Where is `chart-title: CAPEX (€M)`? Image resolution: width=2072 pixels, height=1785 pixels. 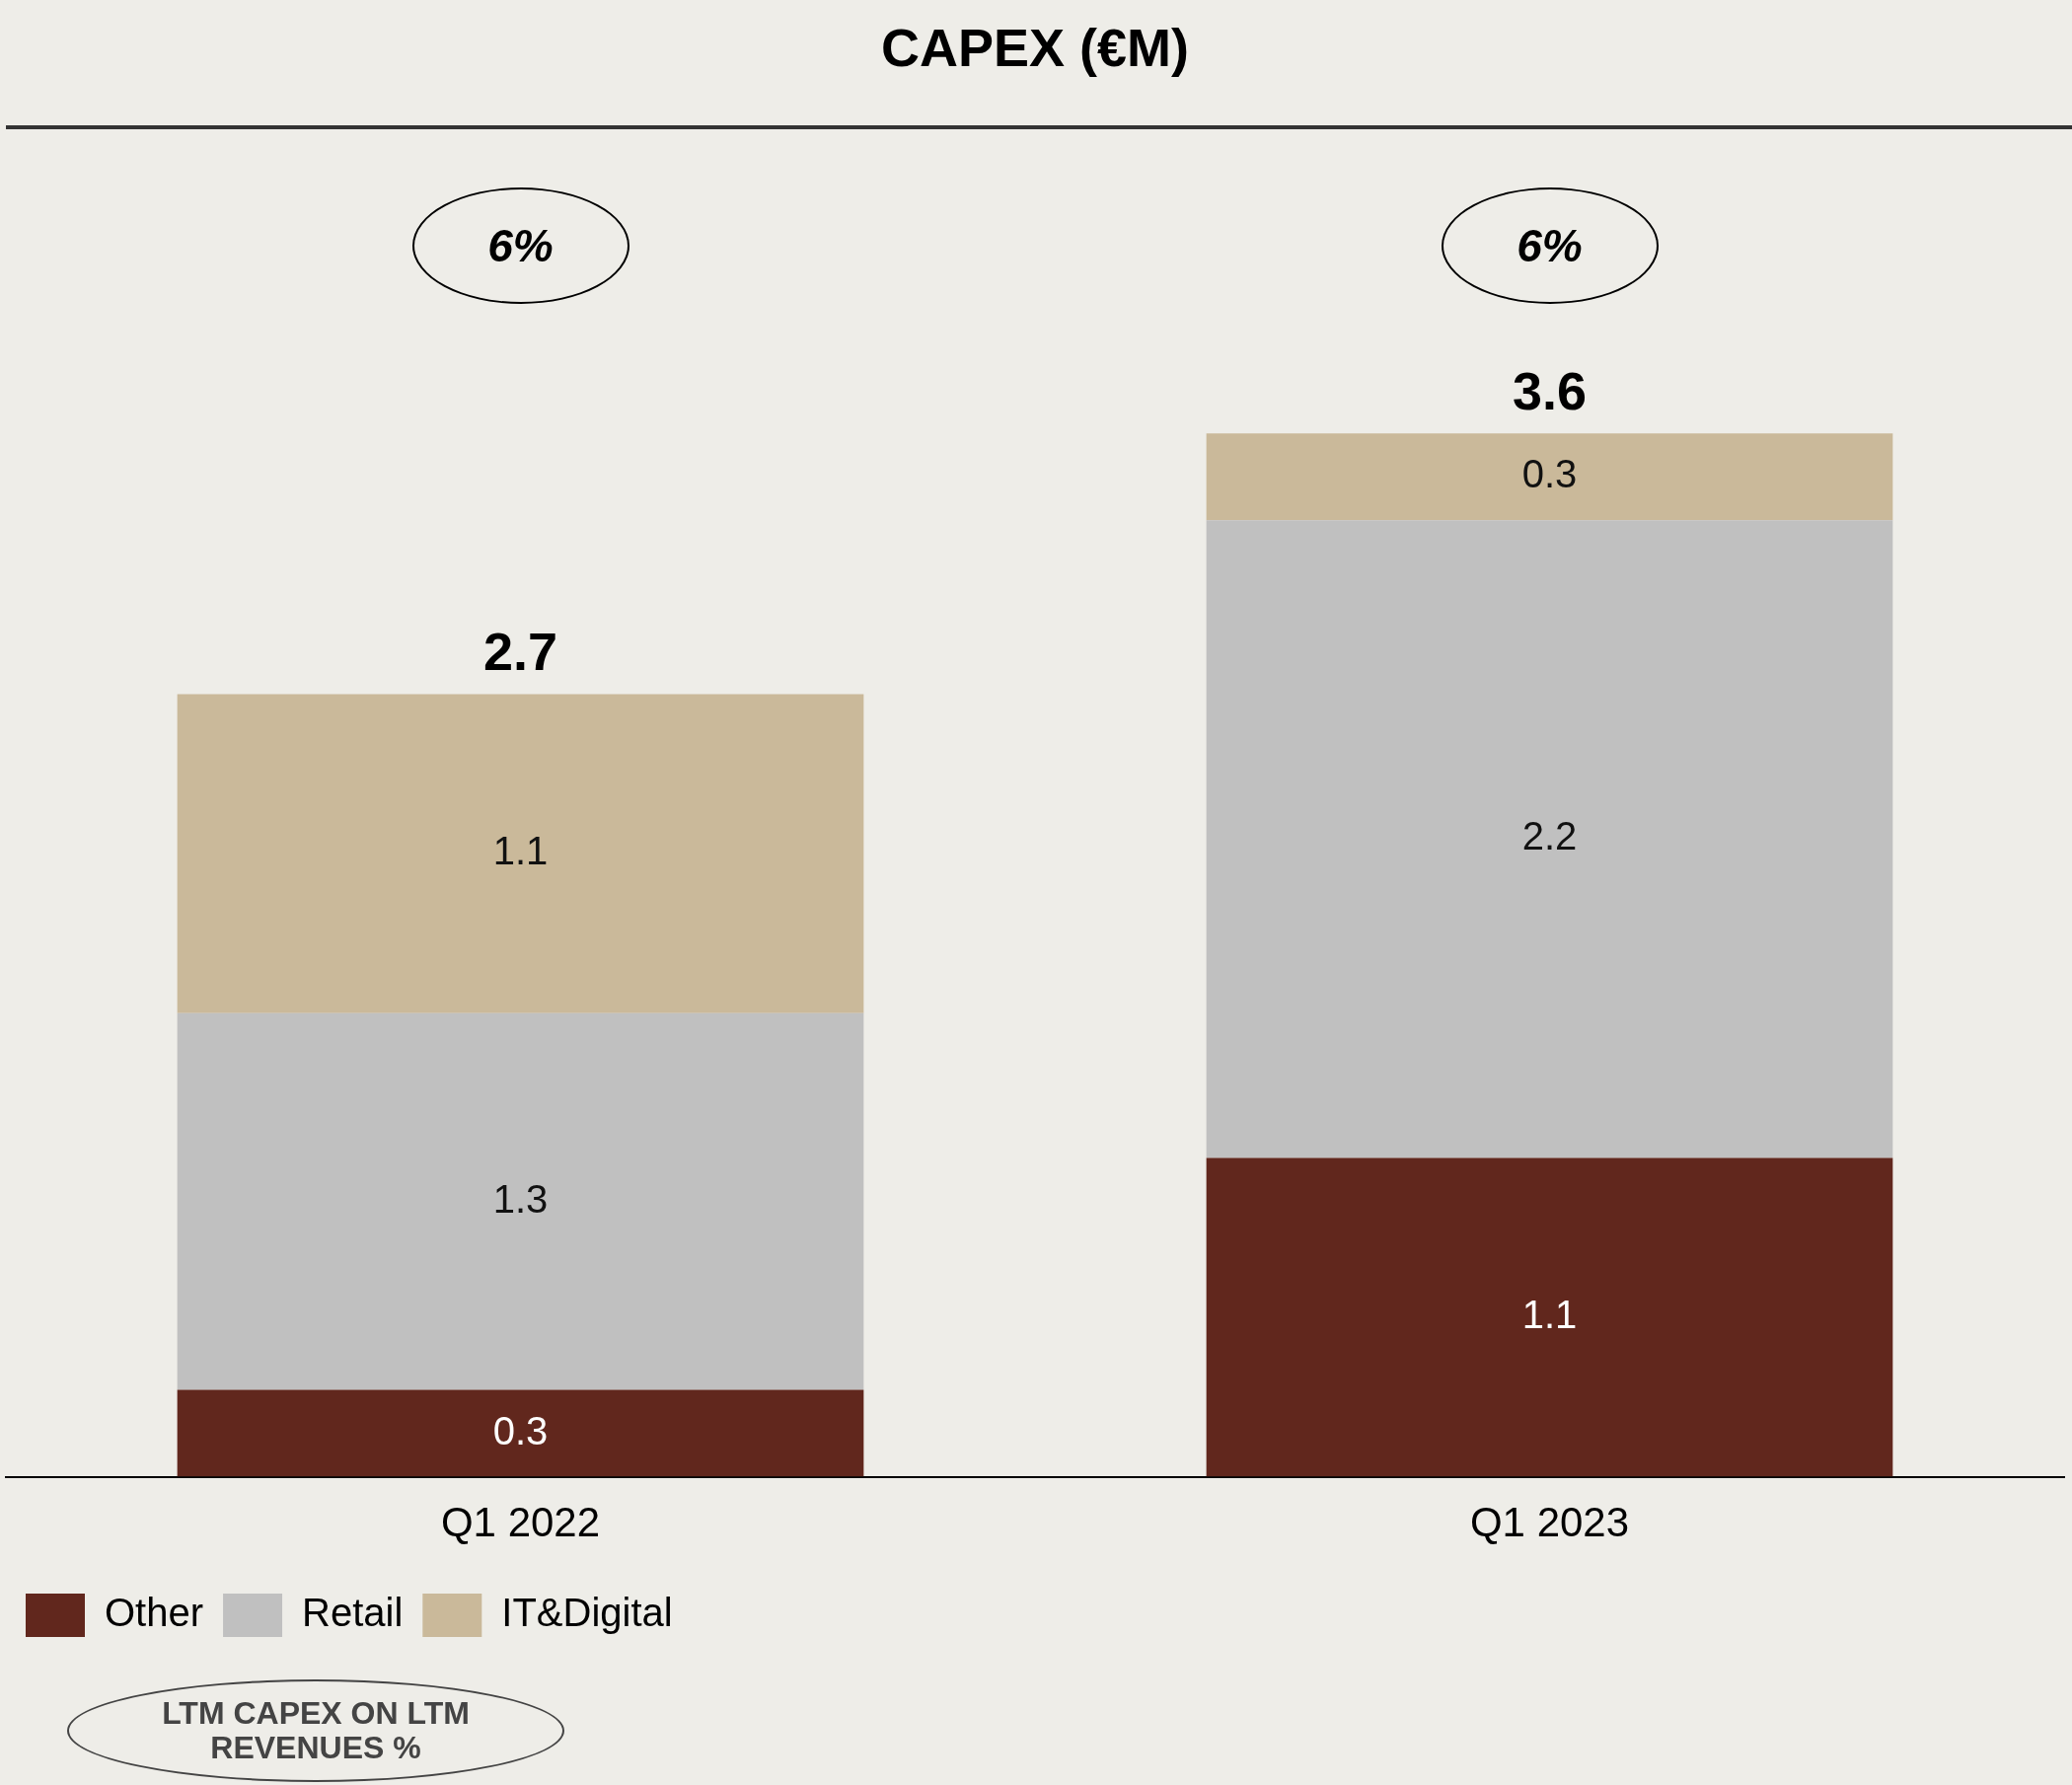 chart-title: CAPEX (€M) is located at coordinates (1035, 48).